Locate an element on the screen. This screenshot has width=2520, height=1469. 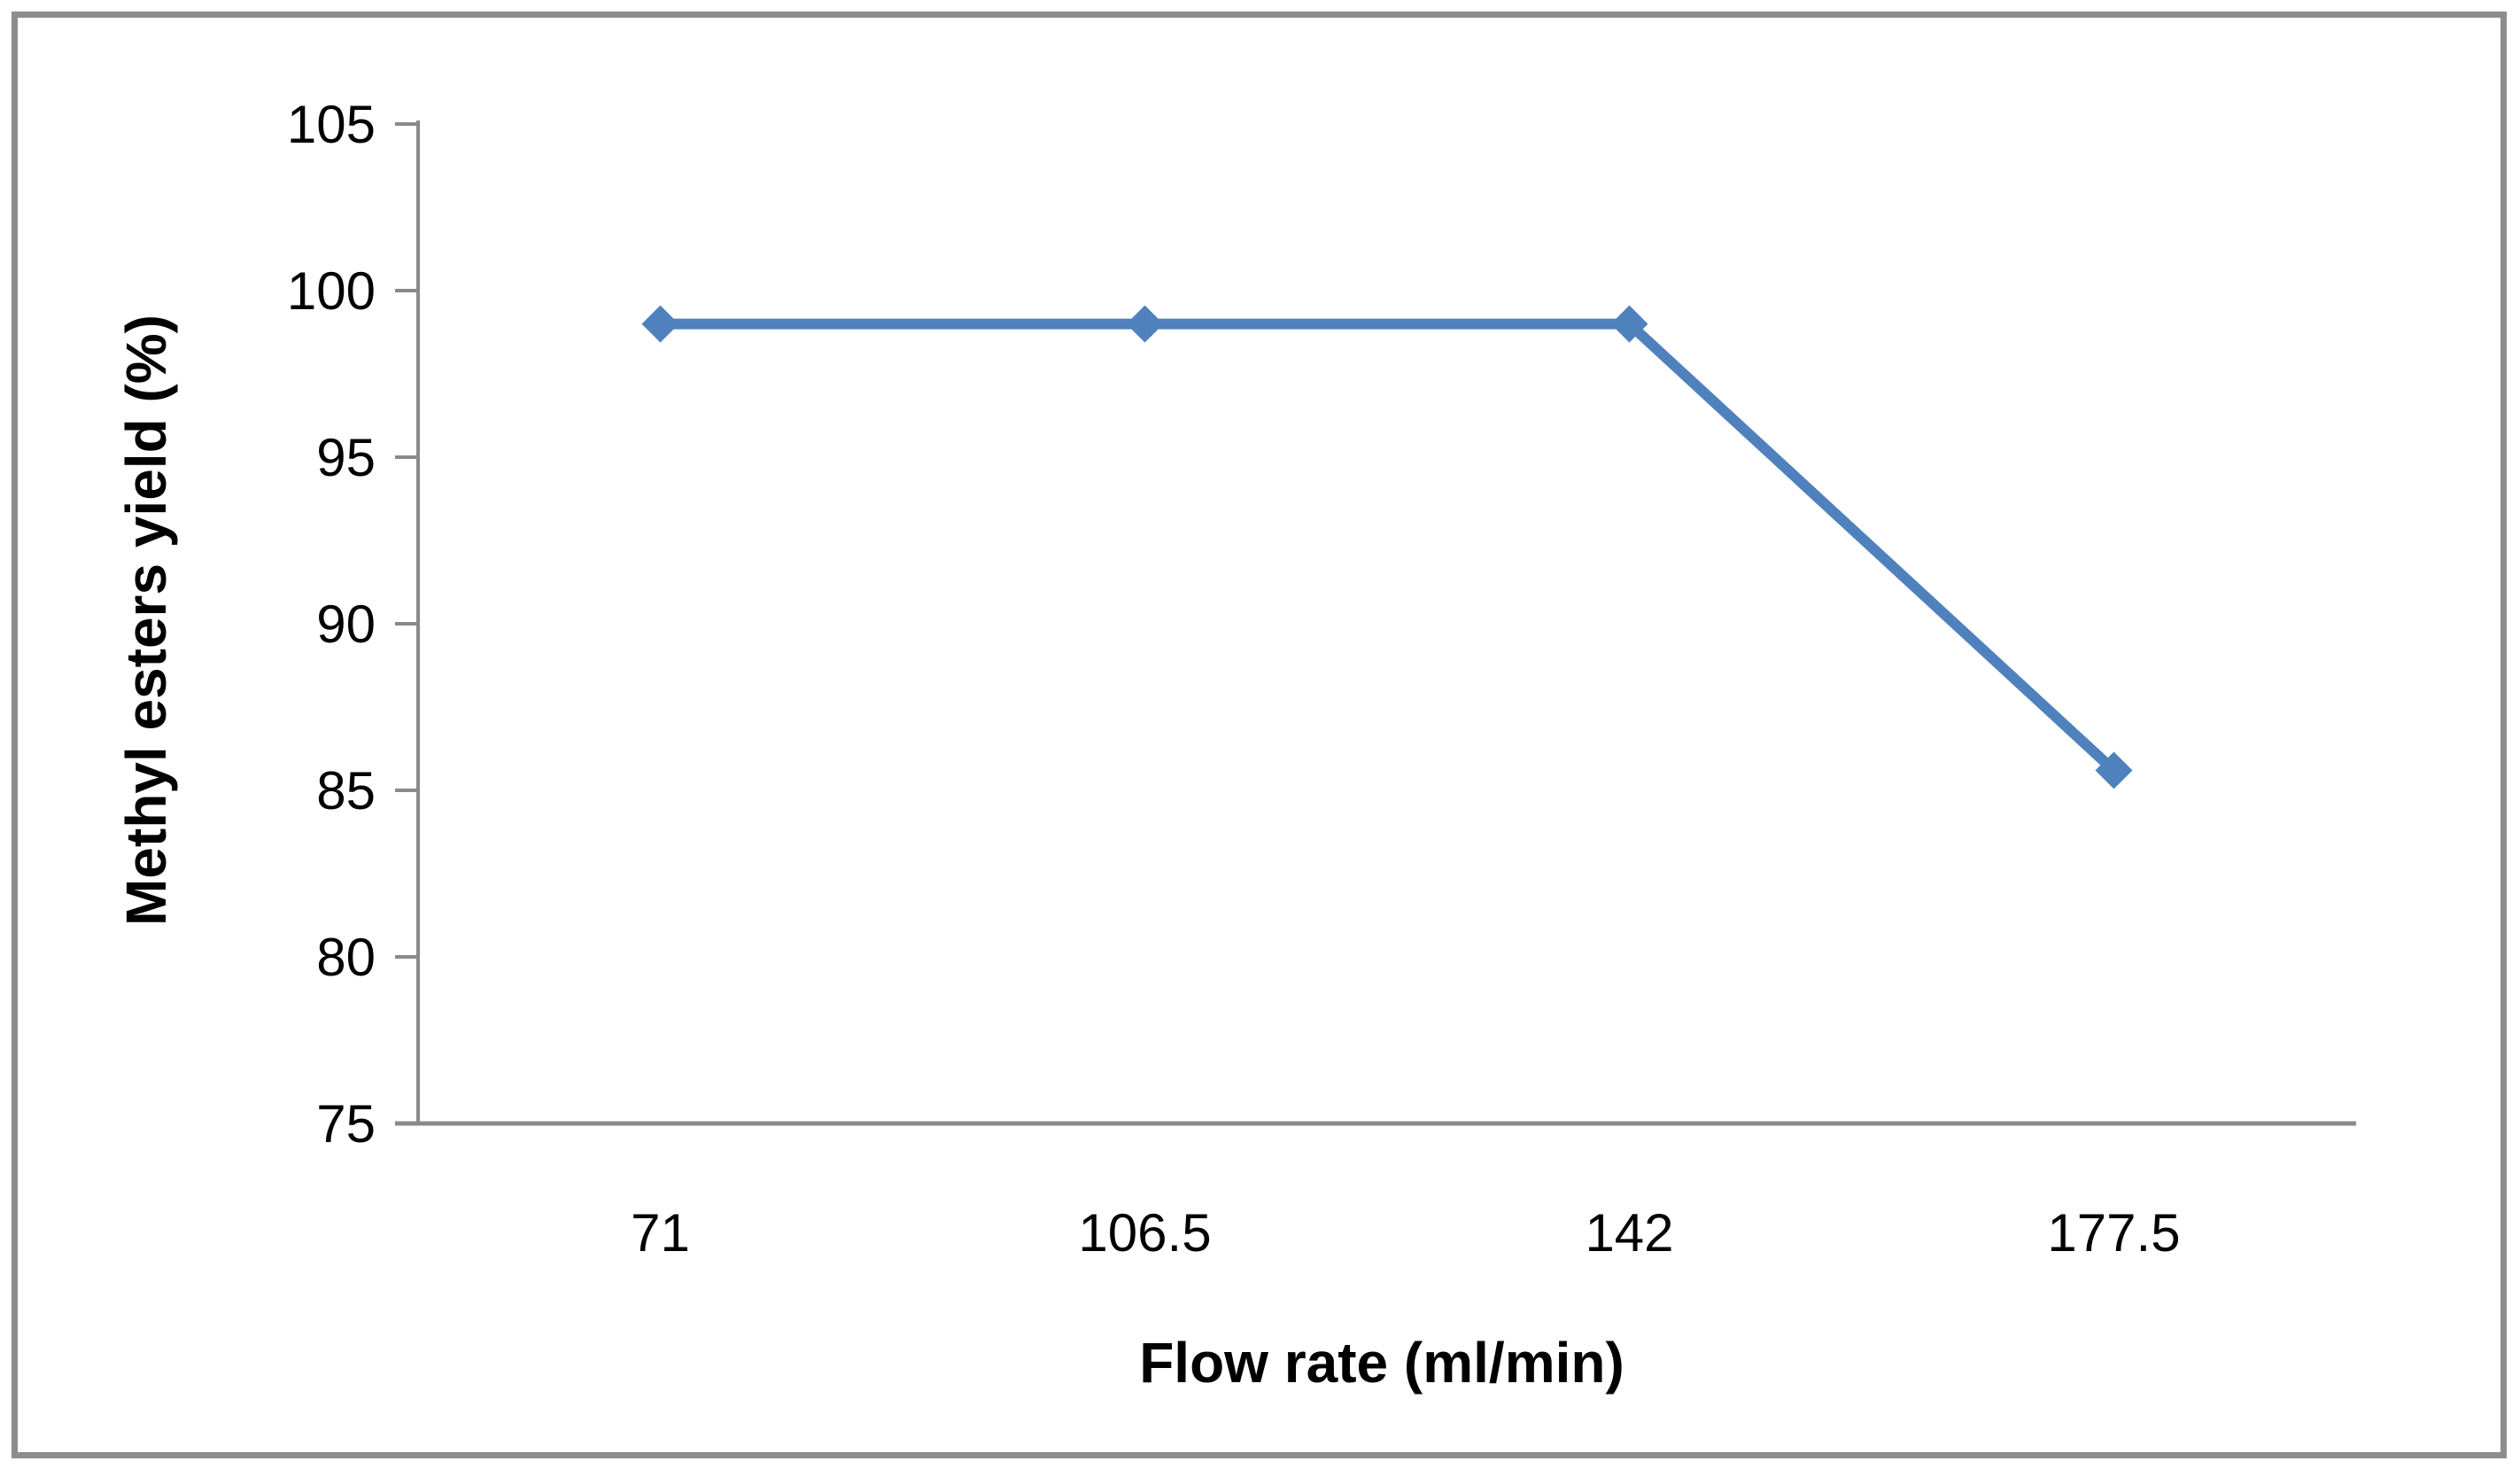
x-tick-label: 71 is located at coordinates (660, 1233).